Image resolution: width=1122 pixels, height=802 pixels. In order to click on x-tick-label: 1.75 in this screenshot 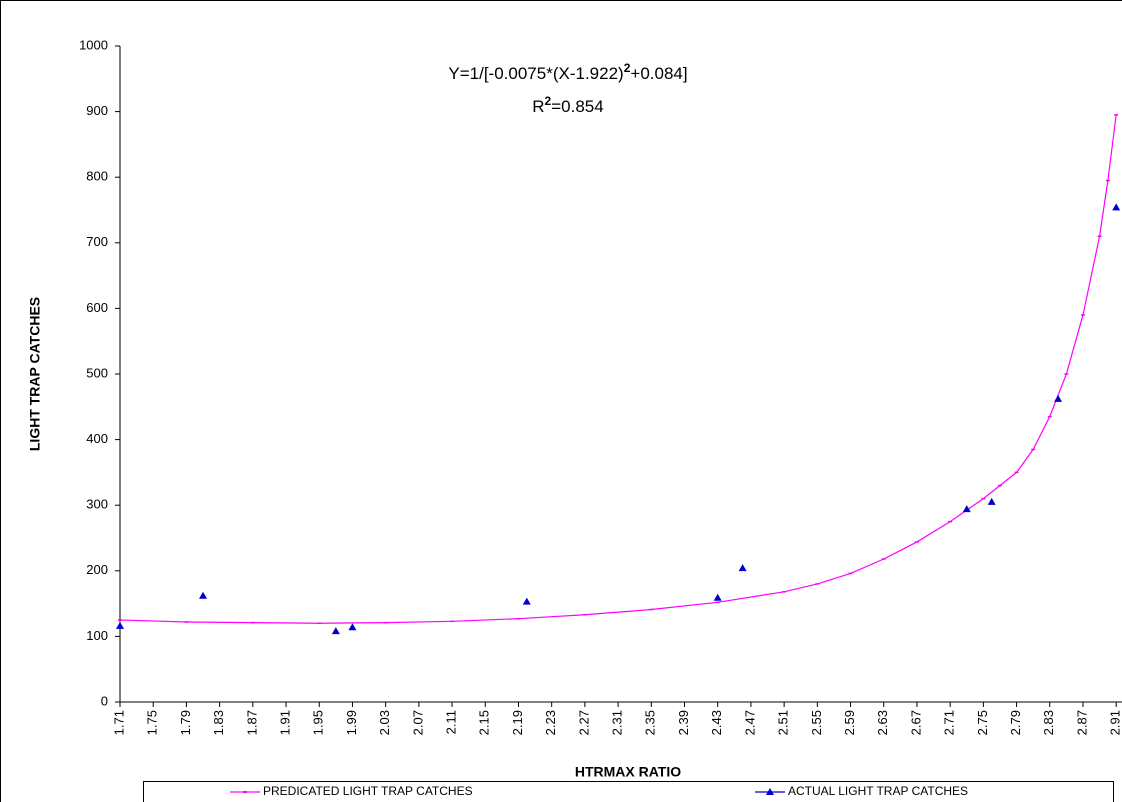, I will do `click(152, 722)`.